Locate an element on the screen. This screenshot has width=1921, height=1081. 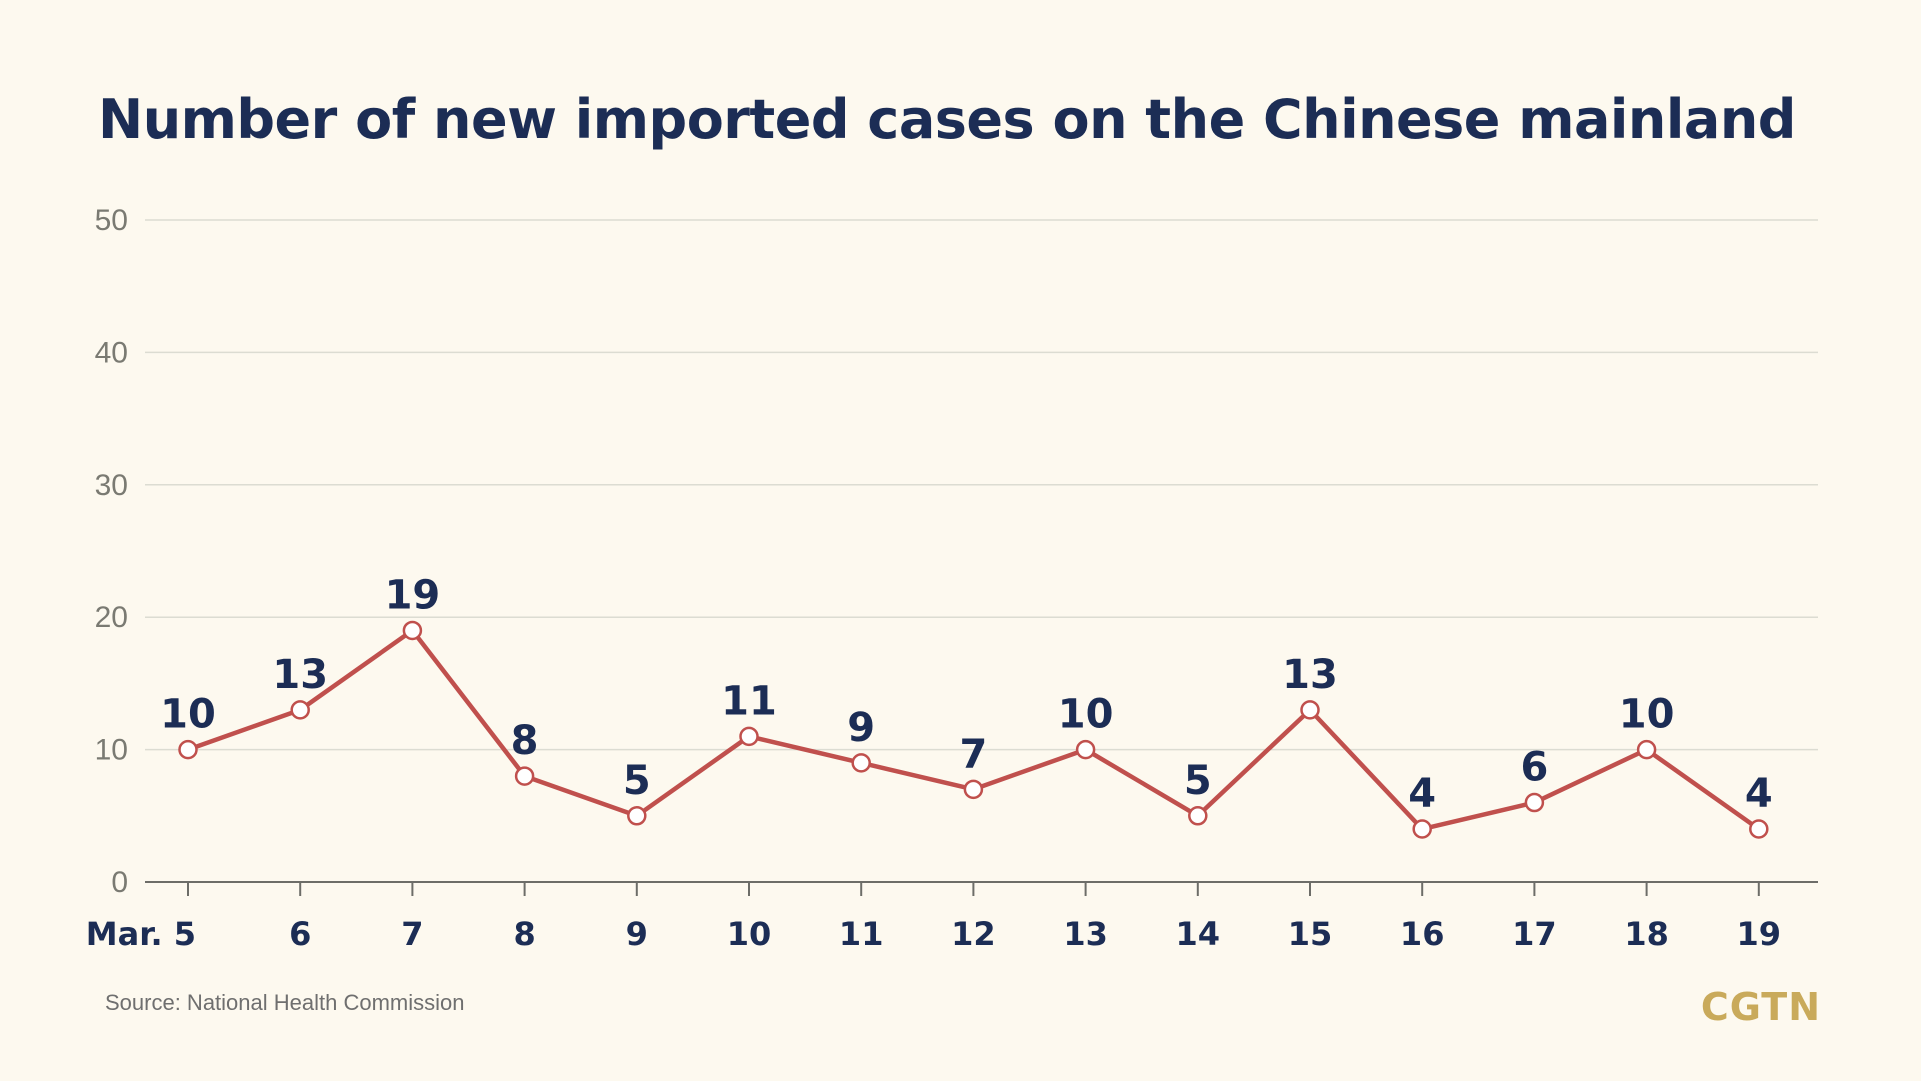
x-tick-label: 7 is located at coordinates (412, 934).